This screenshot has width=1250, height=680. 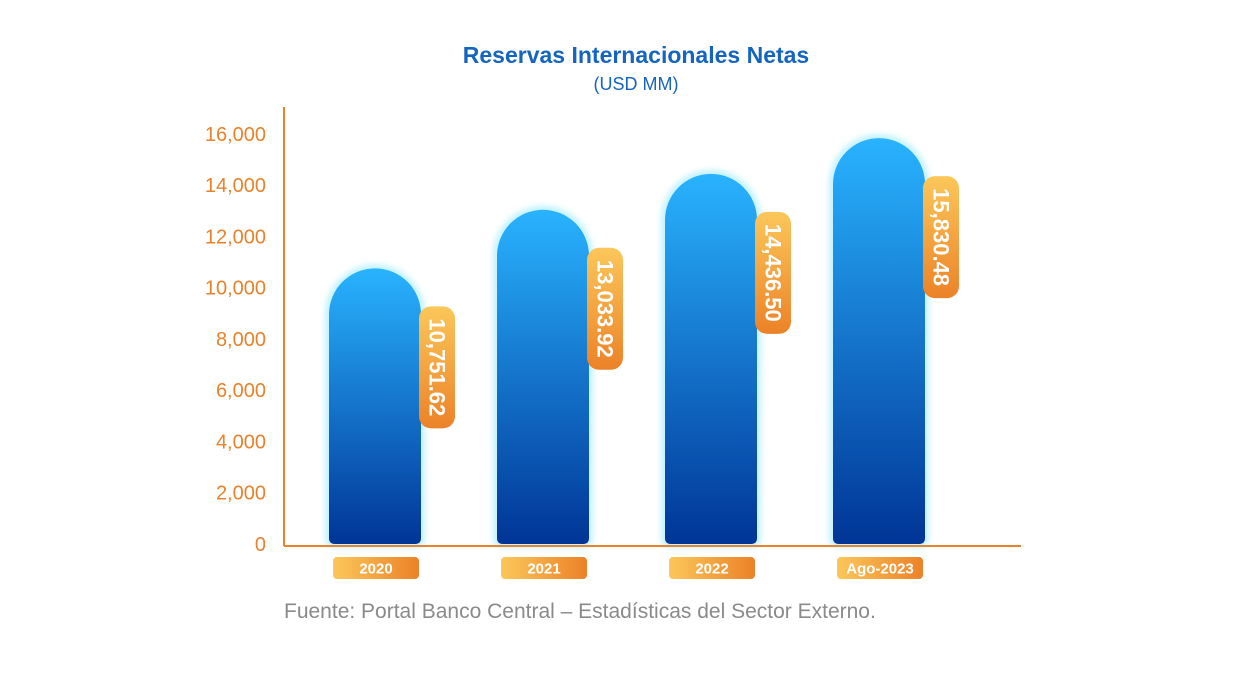 I want to click on y-tick-label: 10,000, so click(x=235, y=289).